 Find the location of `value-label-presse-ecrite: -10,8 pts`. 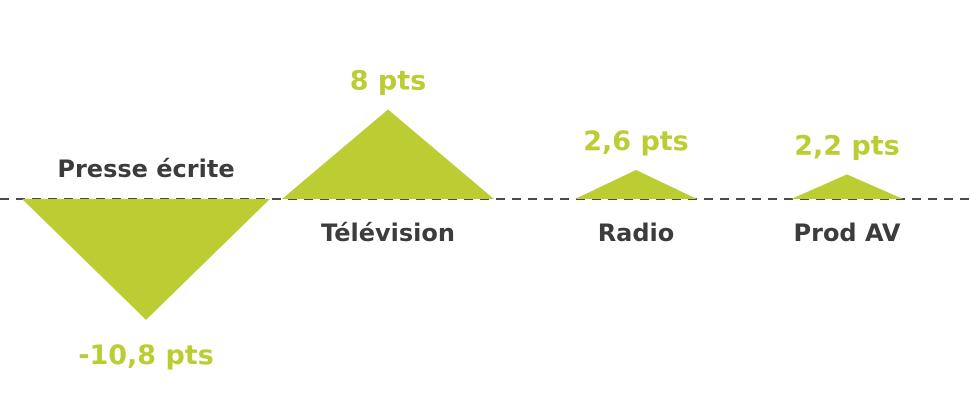

value-label-presse-ecrite: -10,8 pts is located at coordinates (146, 355).